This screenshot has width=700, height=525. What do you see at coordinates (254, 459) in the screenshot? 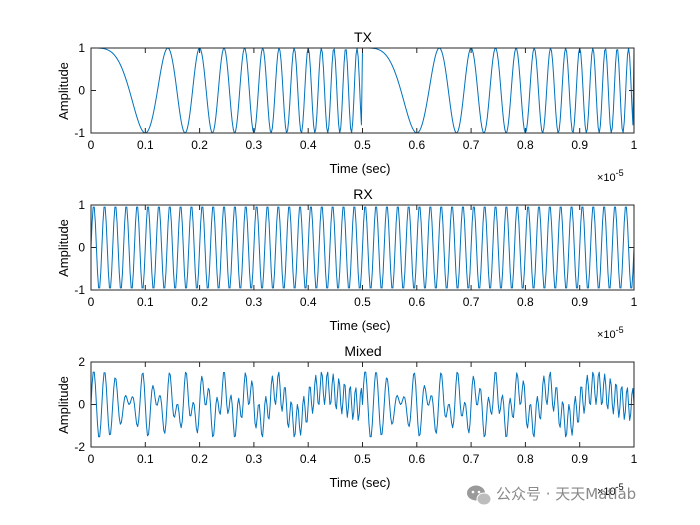
I see `mixed-xtick-label: 0.3` at bounding box center [254, 459].